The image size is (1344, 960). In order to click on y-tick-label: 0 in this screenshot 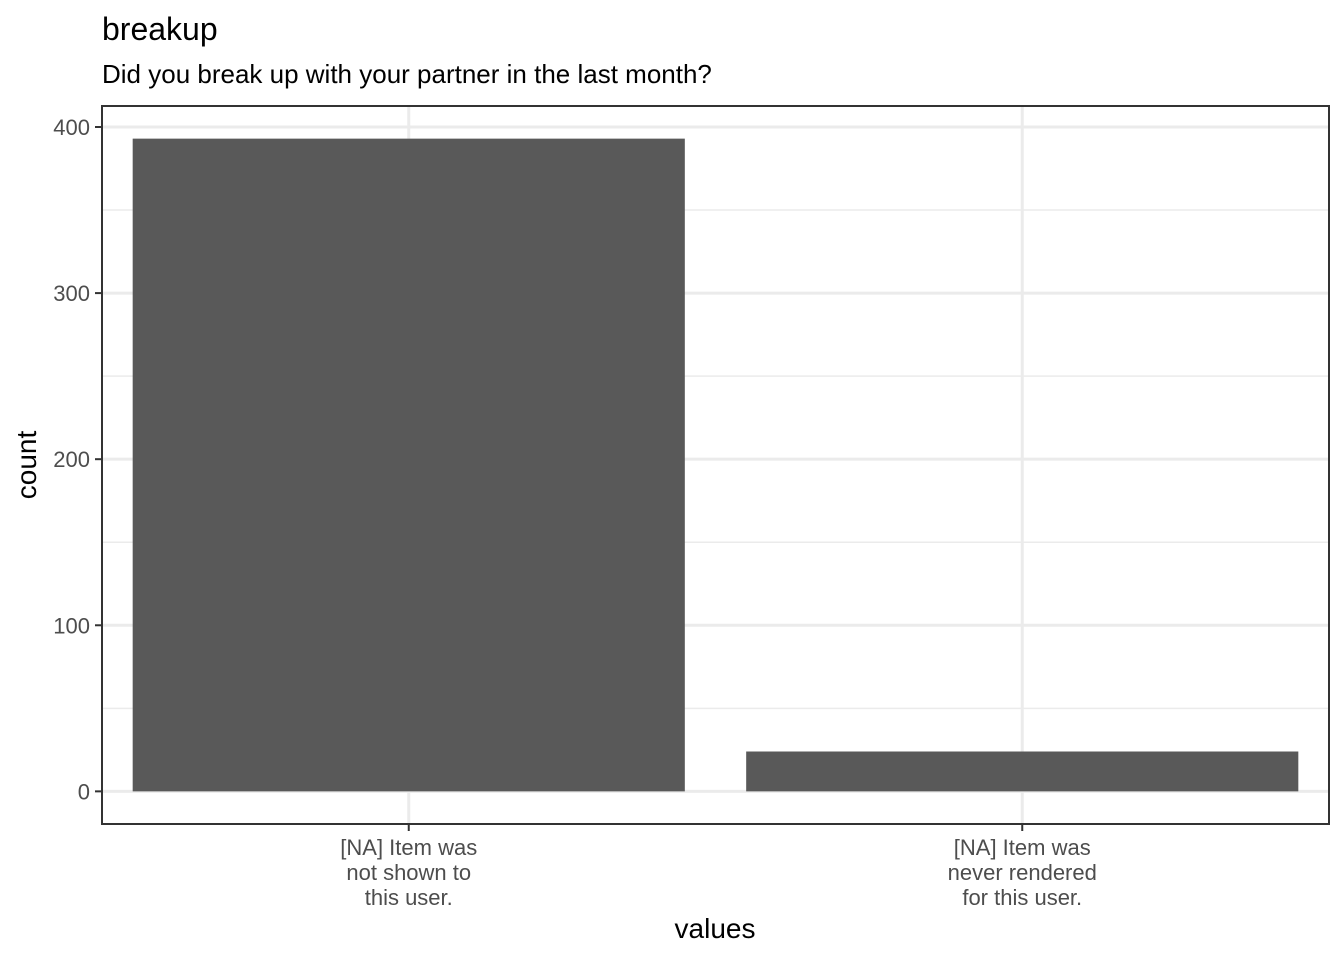, I will do `click(84, 791)`.